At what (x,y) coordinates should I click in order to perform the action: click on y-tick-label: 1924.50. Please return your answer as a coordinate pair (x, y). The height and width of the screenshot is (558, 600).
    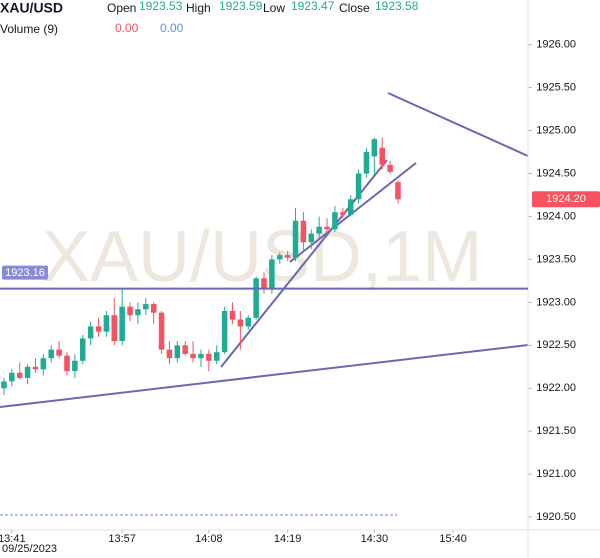
    Looking at the image, I should click on (556, 173).